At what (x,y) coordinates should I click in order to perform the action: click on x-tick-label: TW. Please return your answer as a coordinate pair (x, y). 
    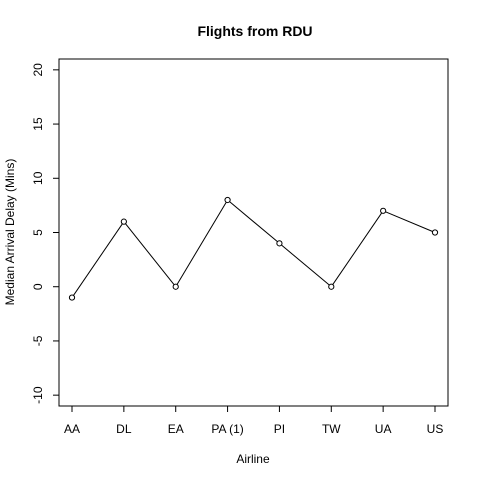
    Looking at the image, I should click on (331, 429).